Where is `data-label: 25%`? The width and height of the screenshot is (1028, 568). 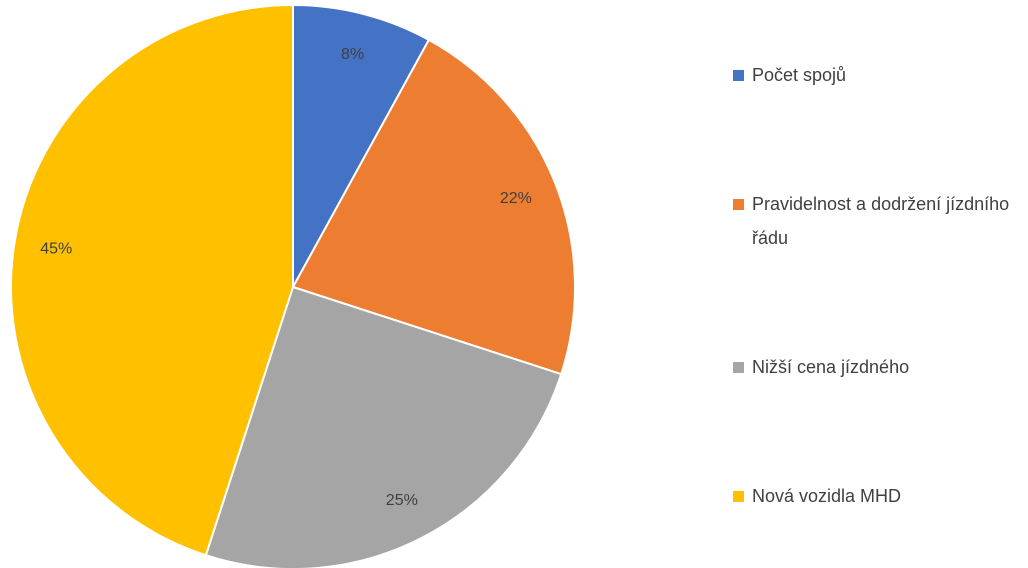
data-label: 25% is located at coordinates (402, 500).